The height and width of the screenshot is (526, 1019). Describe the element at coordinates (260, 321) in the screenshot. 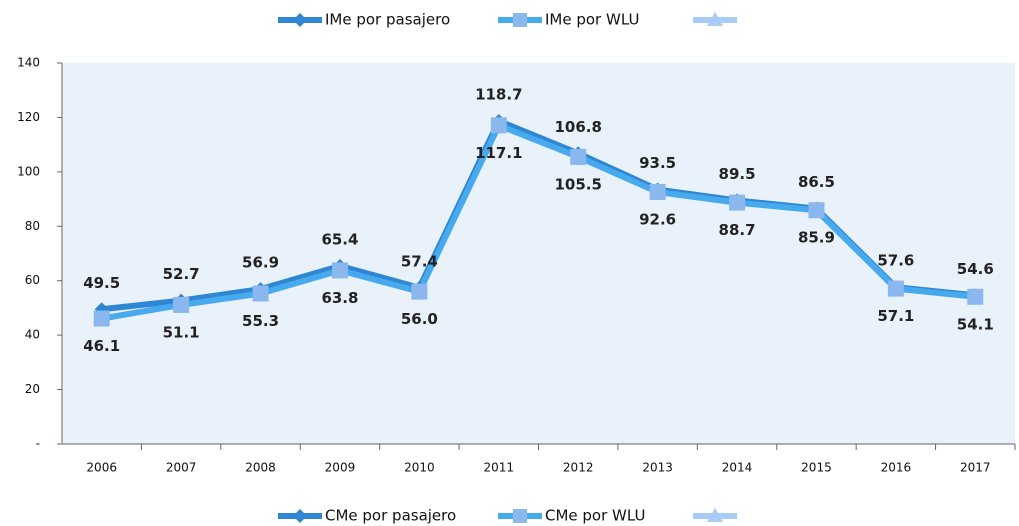

I see `data-label: 55.3` at that location.